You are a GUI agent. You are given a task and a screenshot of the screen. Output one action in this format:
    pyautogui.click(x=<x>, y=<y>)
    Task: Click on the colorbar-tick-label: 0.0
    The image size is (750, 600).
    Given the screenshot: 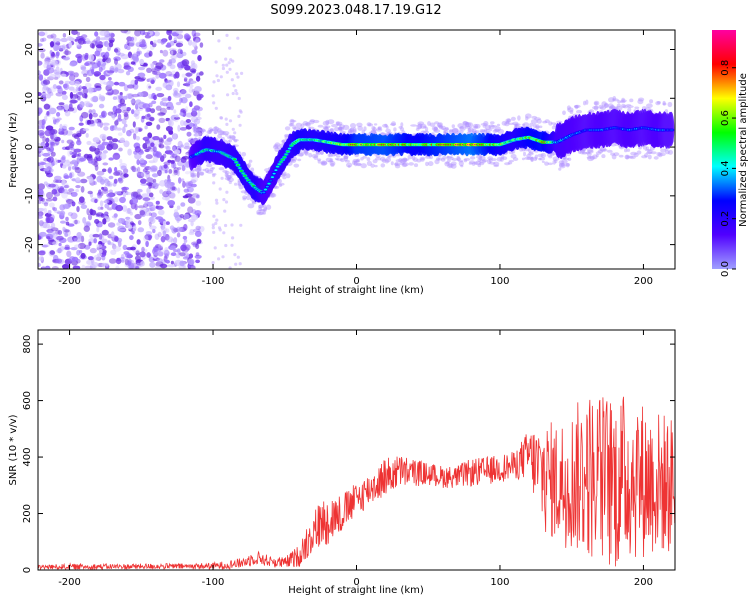 What is the action you would take?
    pyautogui.click(x=725, y=269)
    